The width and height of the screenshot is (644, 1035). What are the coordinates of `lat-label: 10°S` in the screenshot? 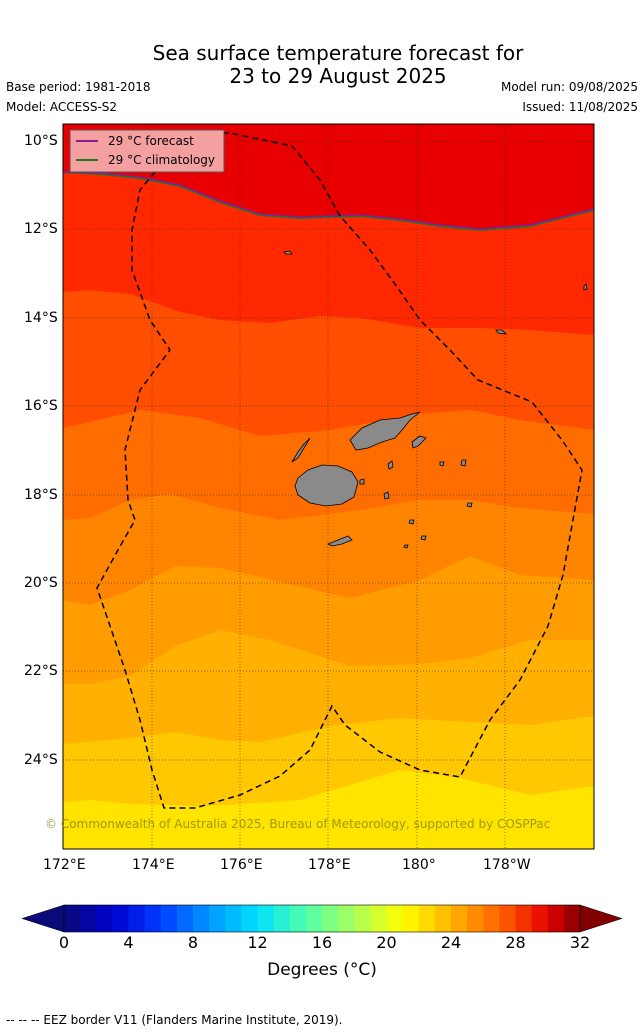 It's located at (41, 141).